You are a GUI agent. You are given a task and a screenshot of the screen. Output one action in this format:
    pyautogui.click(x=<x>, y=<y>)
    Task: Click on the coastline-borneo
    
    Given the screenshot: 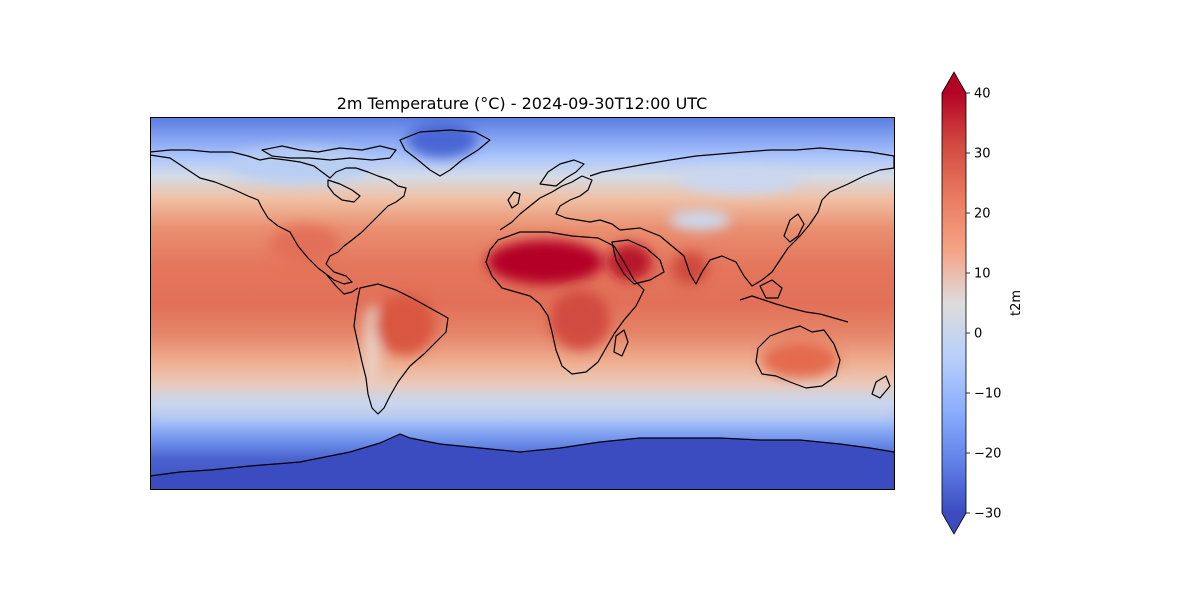 What is the action you would take?
    pyautogui.click(x=771, y=289)
    